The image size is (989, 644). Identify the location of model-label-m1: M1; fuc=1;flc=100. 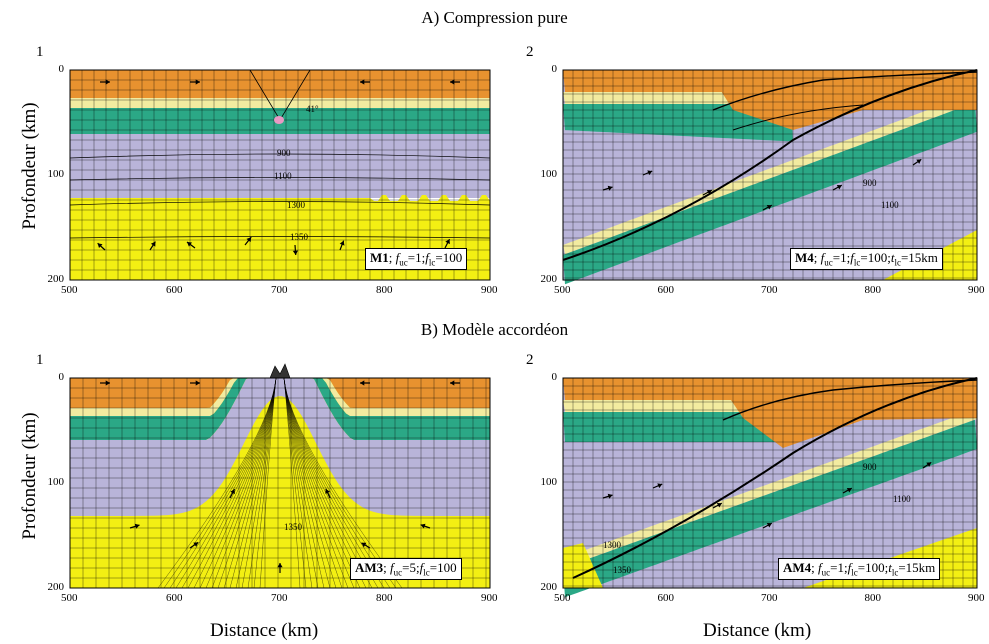
(416, 259).